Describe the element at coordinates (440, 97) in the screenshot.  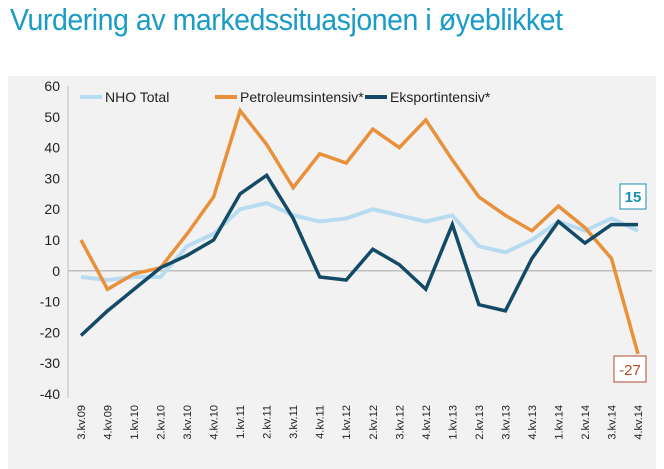
I see `legend-label: Eksportintensiv*` at that location.